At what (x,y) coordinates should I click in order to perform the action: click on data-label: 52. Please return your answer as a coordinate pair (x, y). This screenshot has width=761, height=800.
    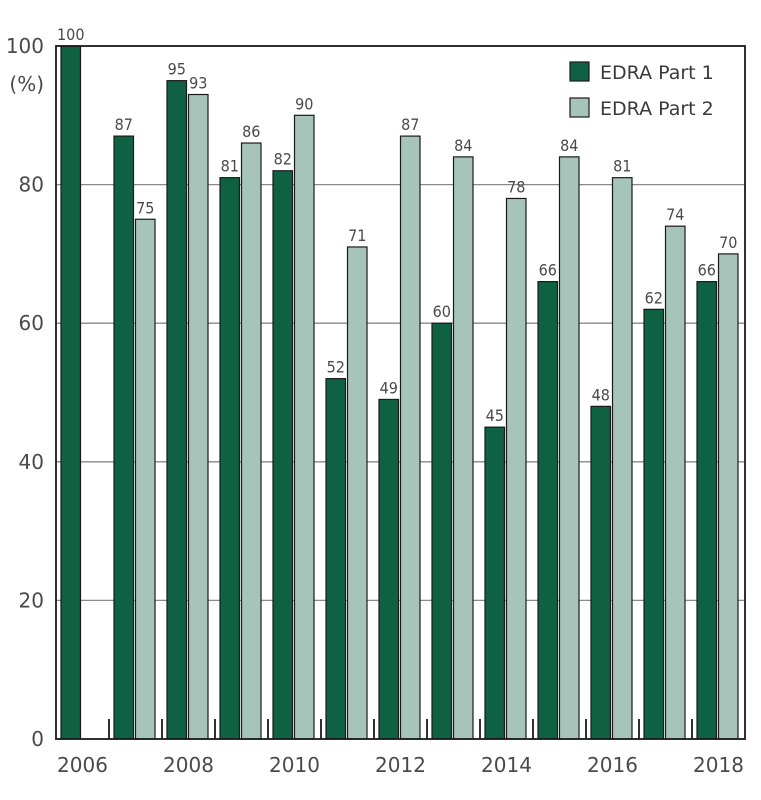
    Looking at the image, I should click on (336, 367).